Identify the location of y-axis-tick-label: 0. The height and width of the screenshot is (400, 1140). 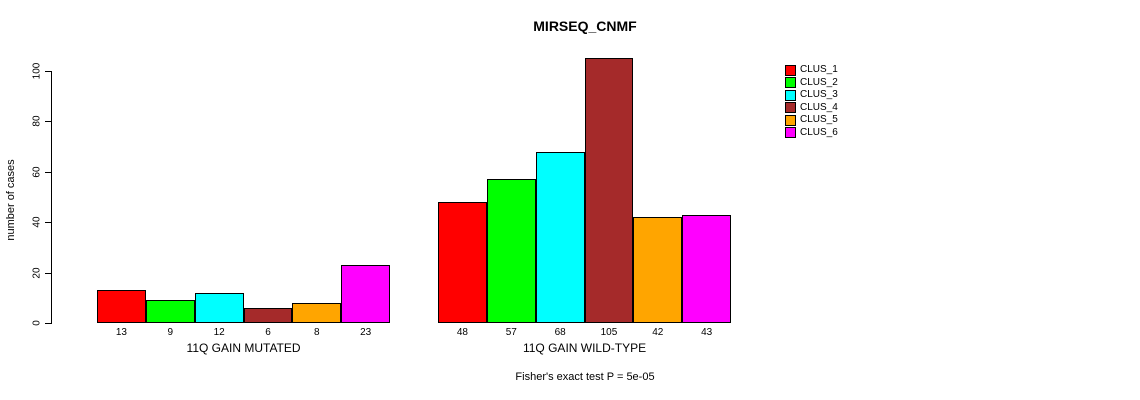
(37, 323).